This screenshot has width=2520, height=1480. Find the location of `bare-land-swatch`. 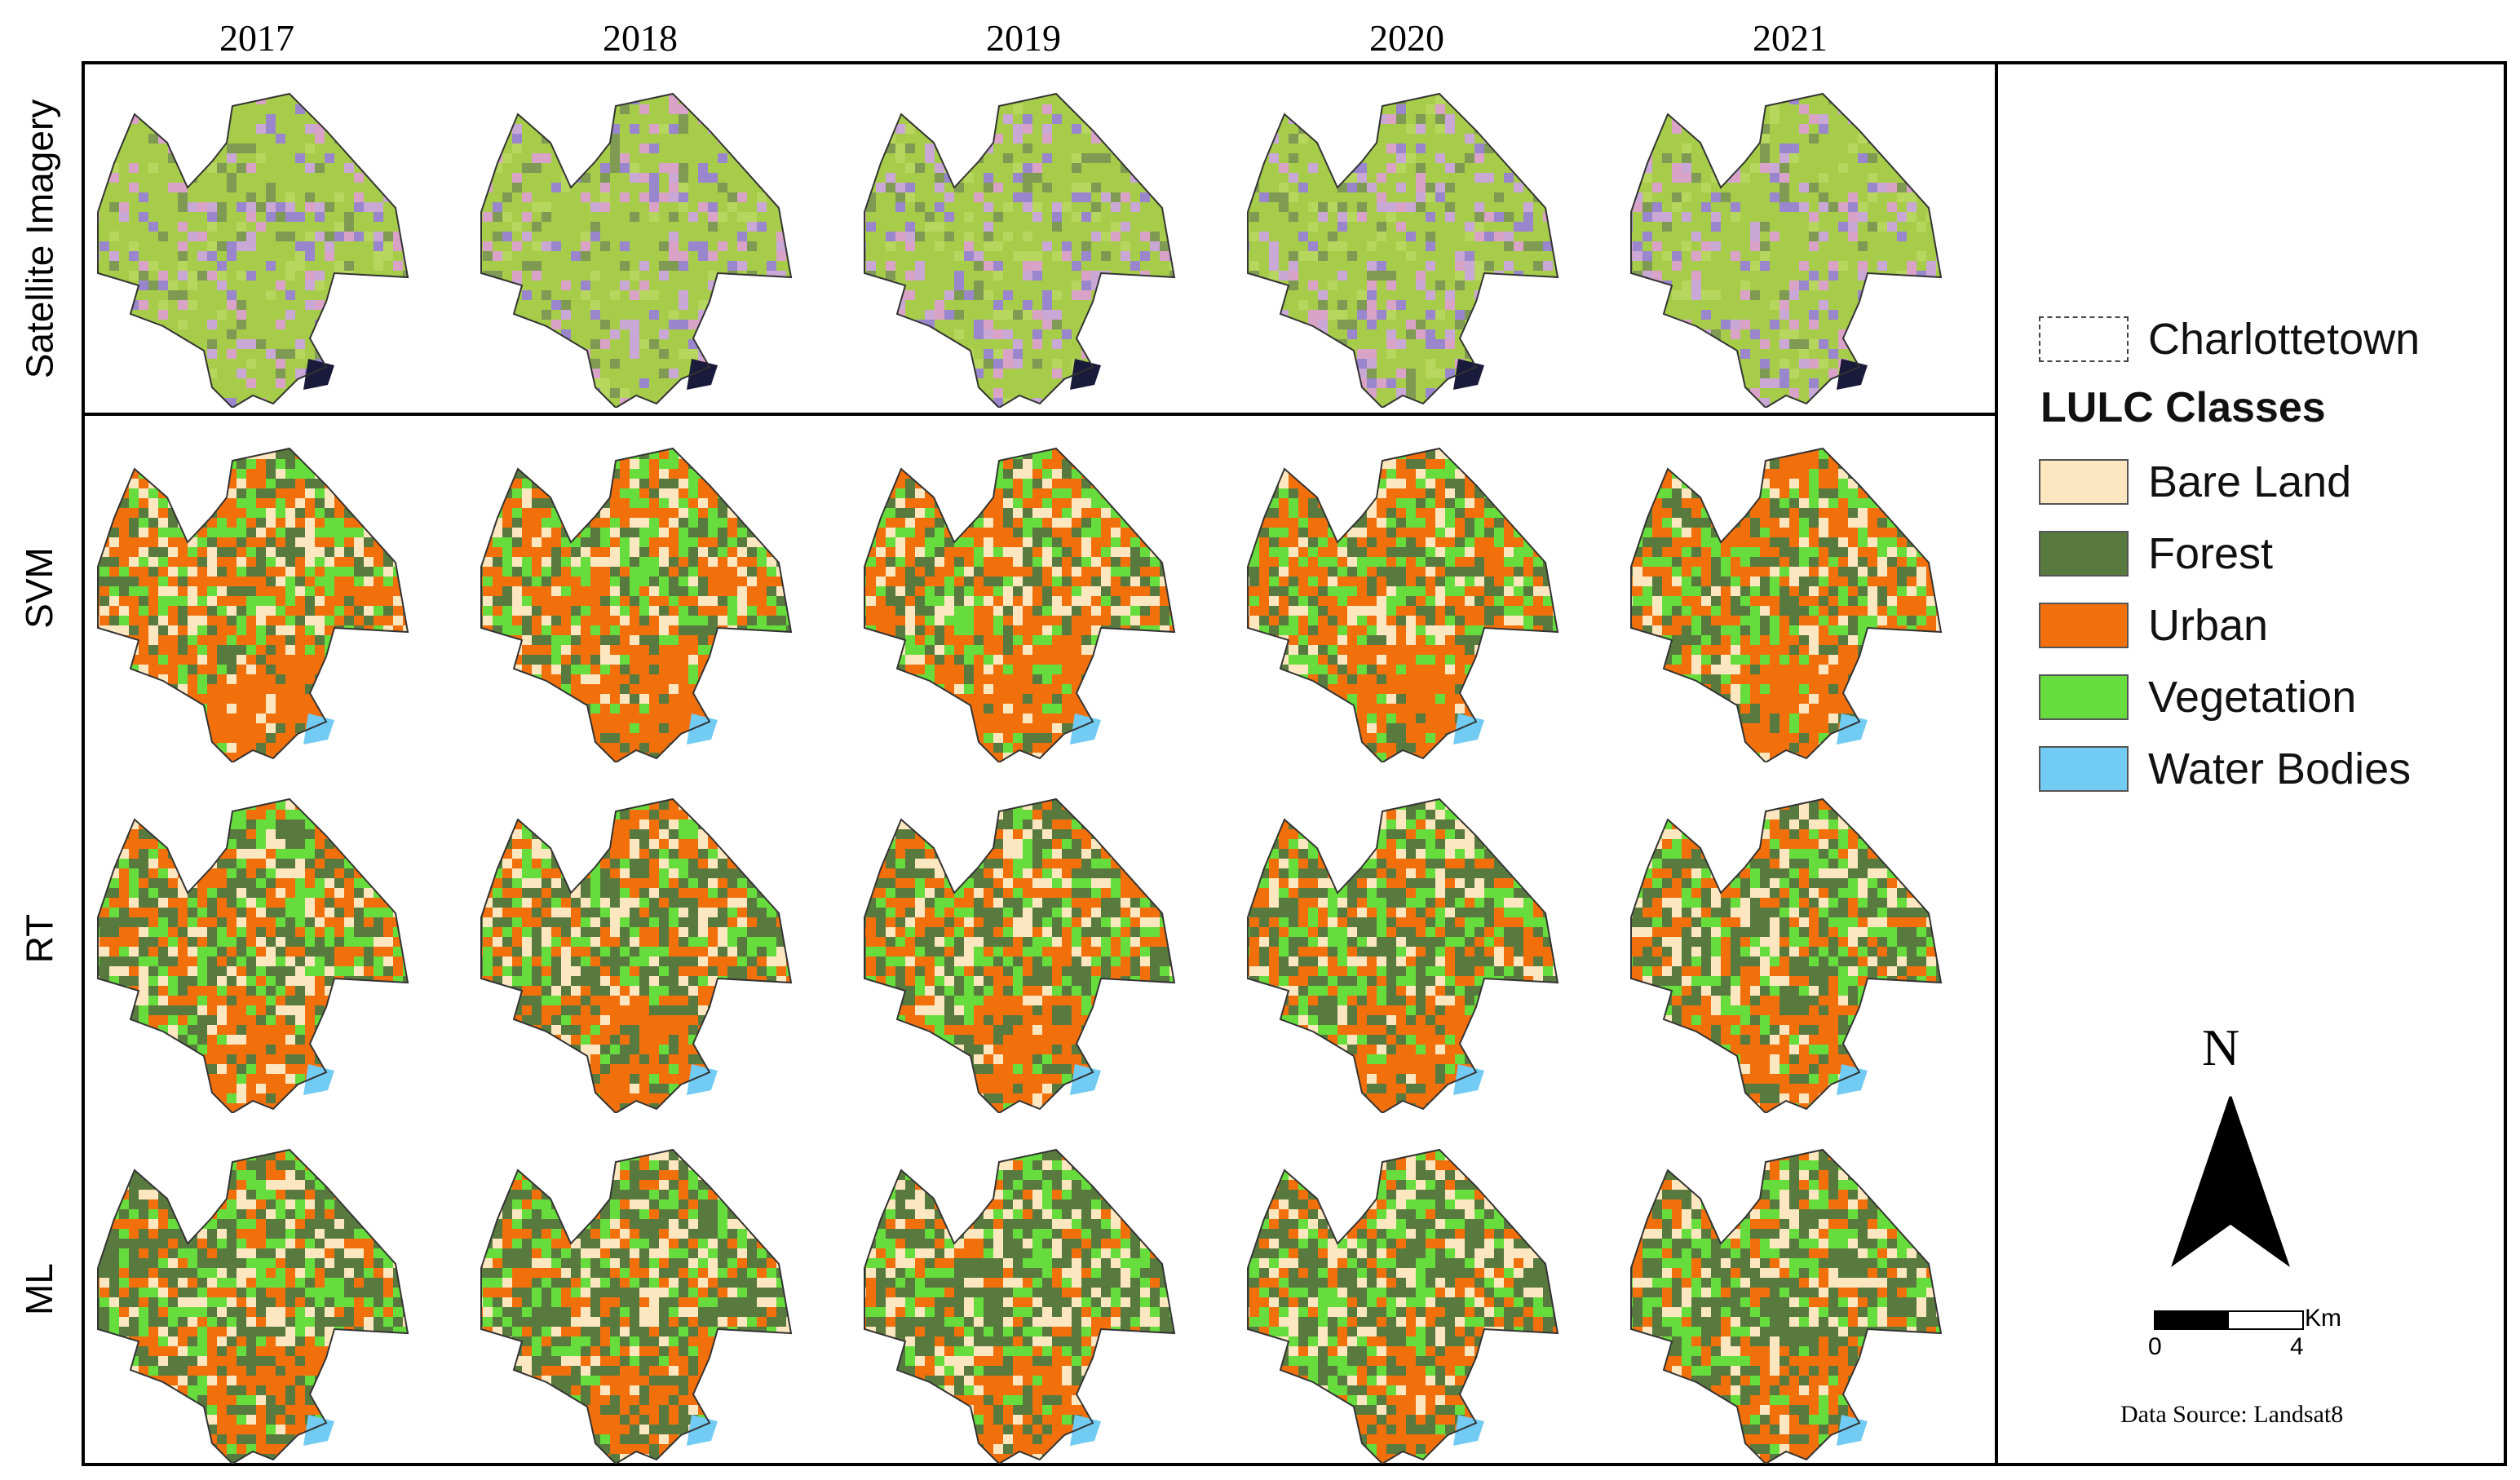

bare-land-swatch is located at coordinates (2084, 482).